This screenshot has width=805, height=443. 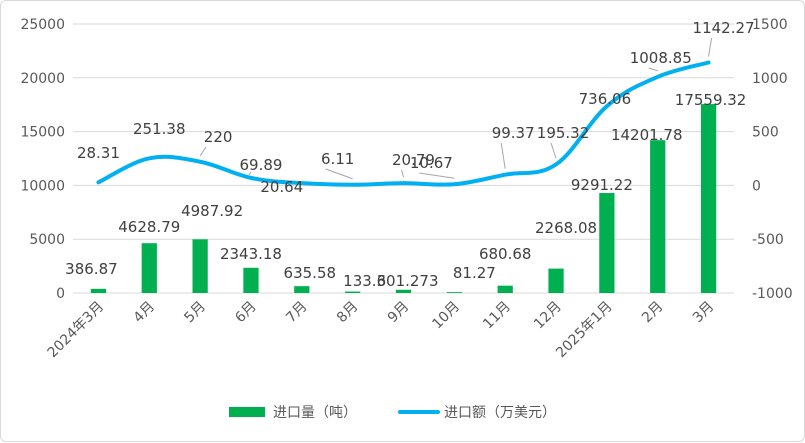 I want to click on right-axis-tick-label: 1500, so click(x=770, y=25).